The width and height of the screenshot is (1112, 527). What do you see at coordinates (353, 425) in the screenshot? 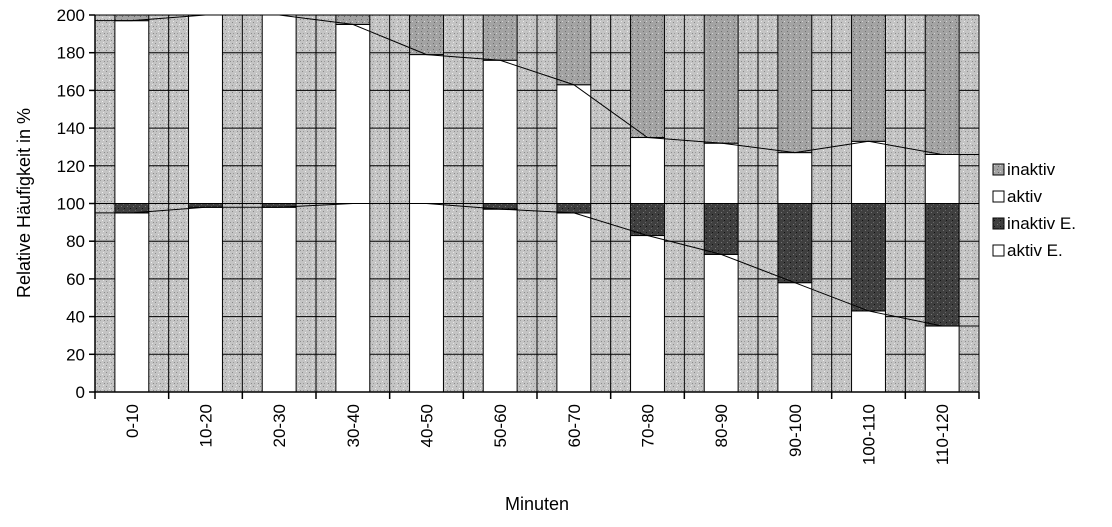
I see `x-tick-label: 30-40` at bounding box center [353, 425].